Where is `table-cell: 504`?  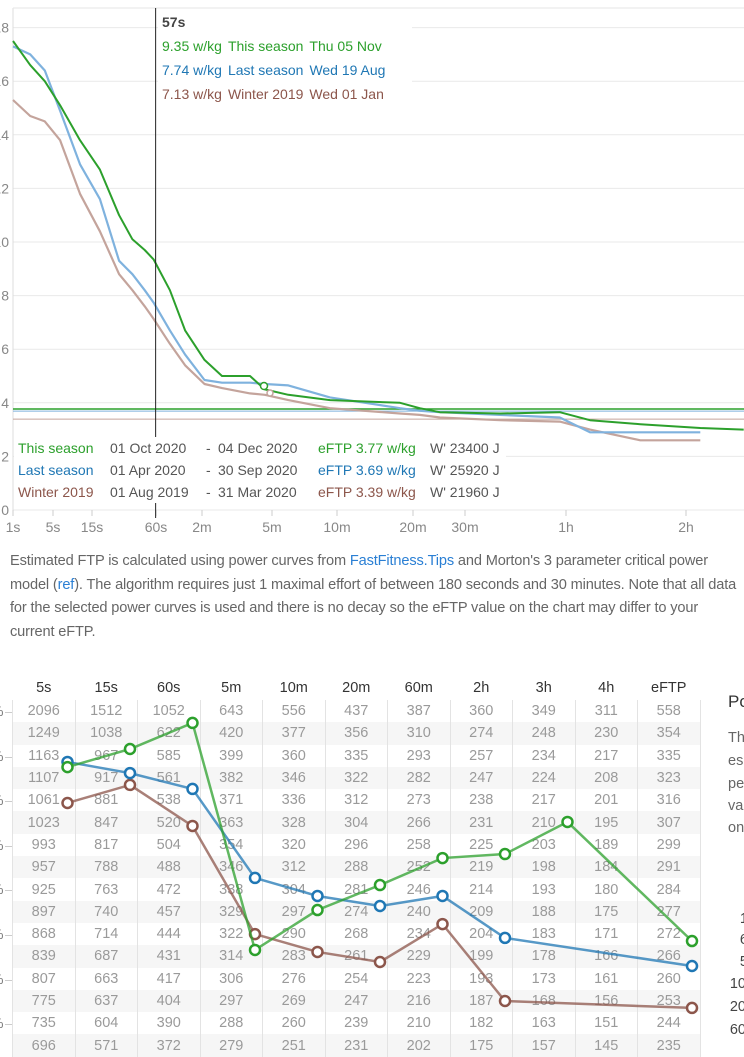
table-cell: 504 is located at coordinates (169, 845).